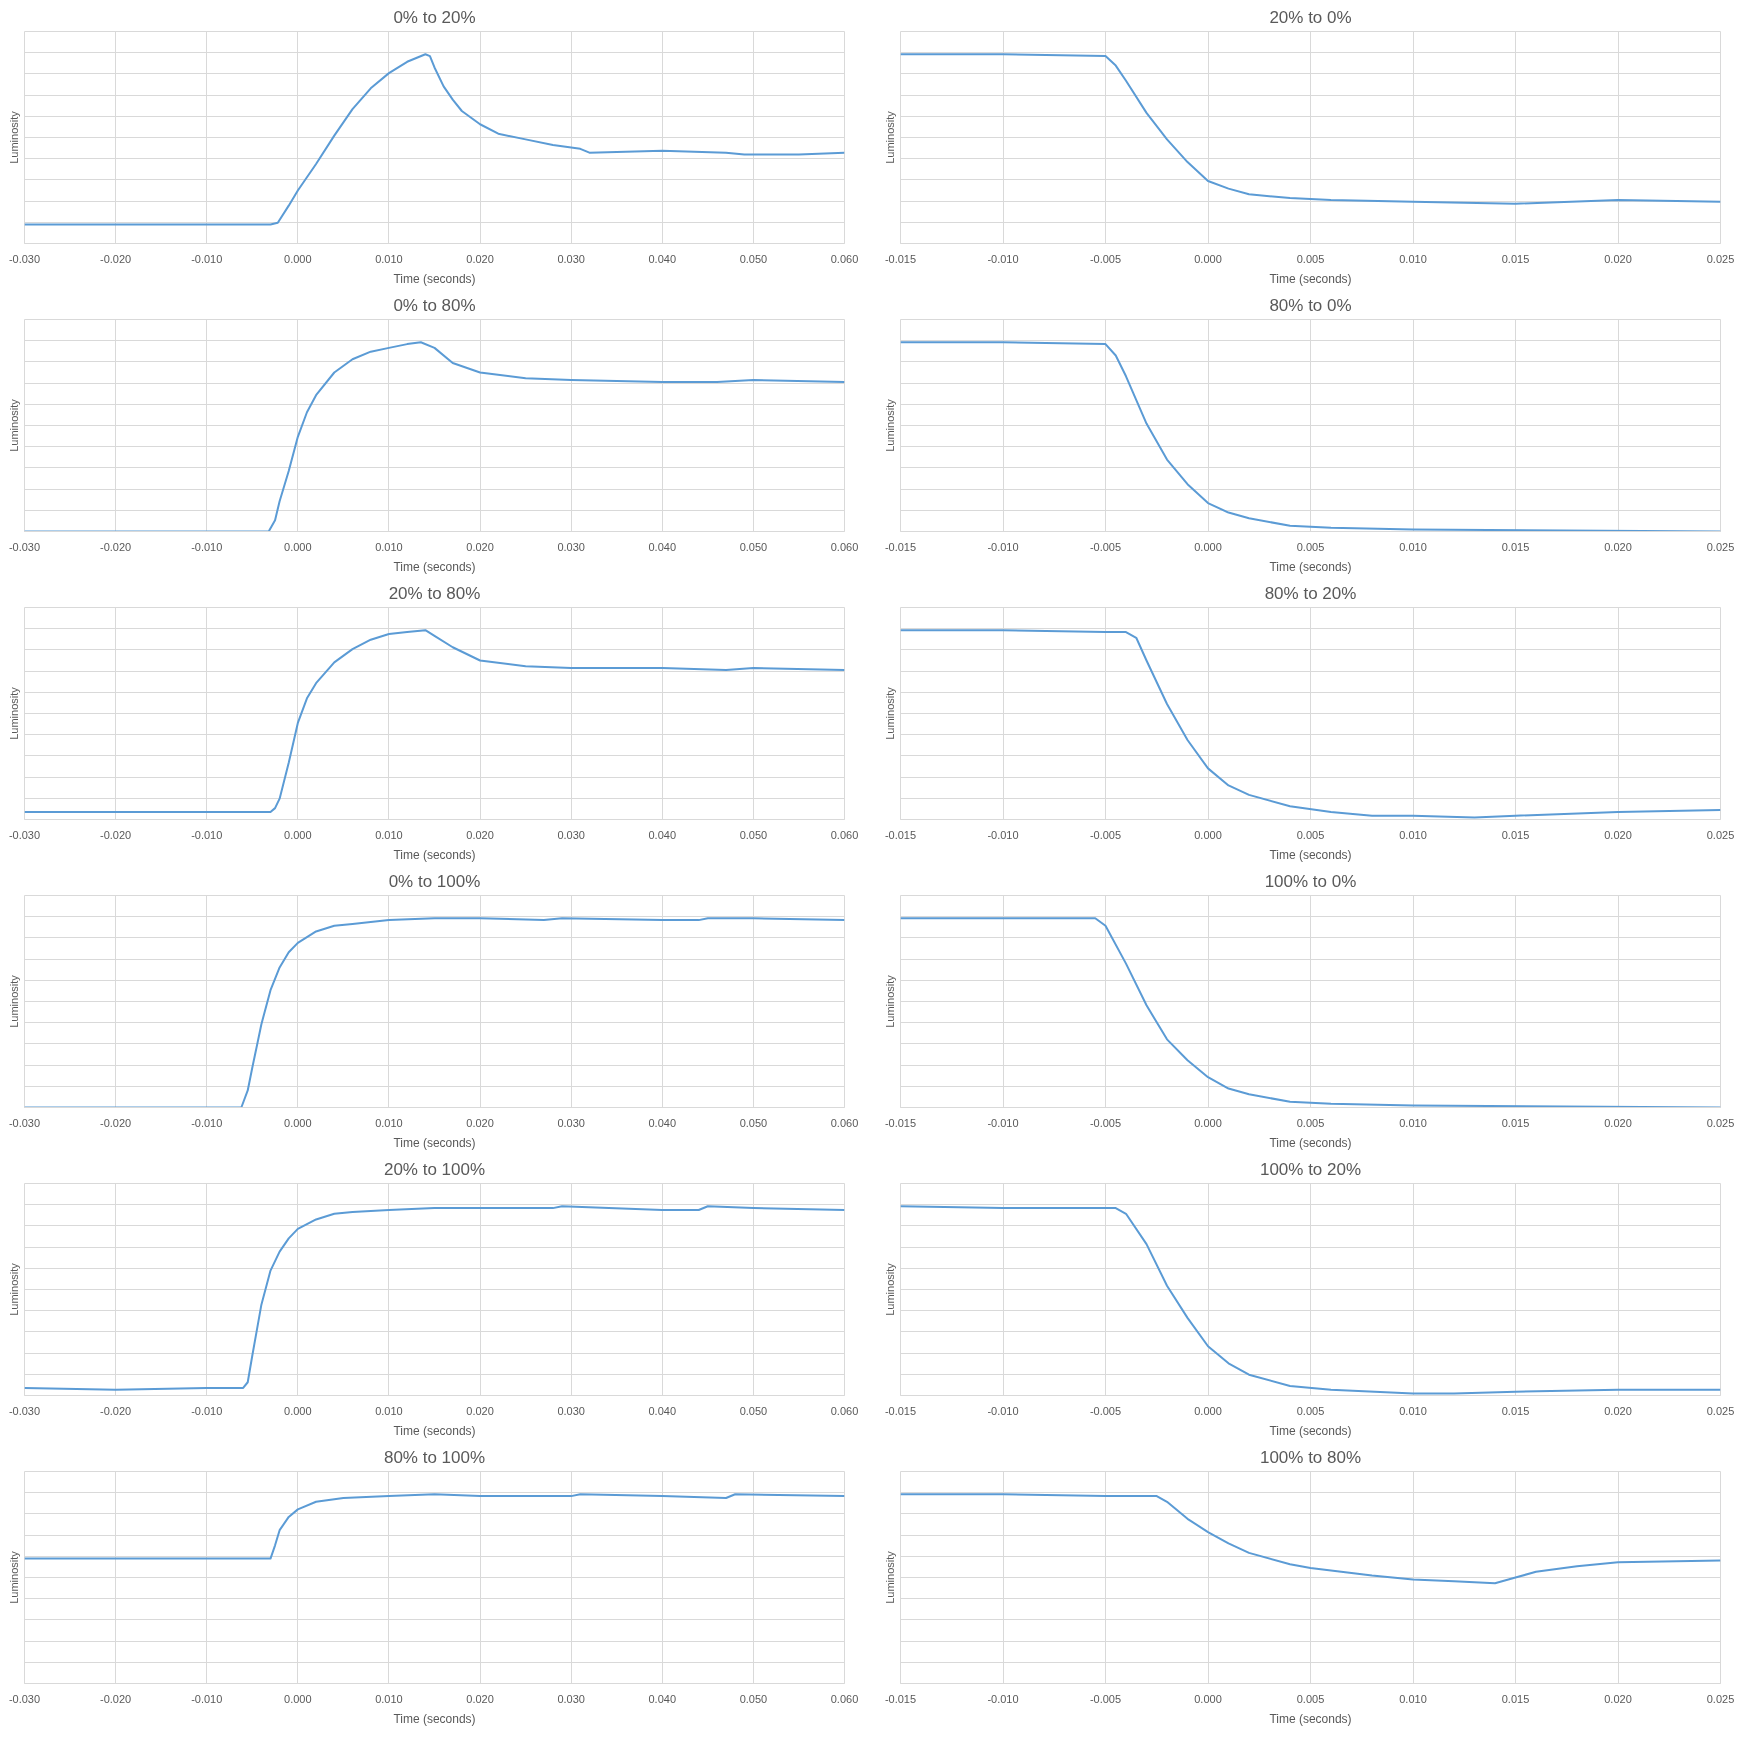 The height and width of the screenshot is (1741, 1752). I want to click on chart-title: 20% to 80%, so click(434, 593).